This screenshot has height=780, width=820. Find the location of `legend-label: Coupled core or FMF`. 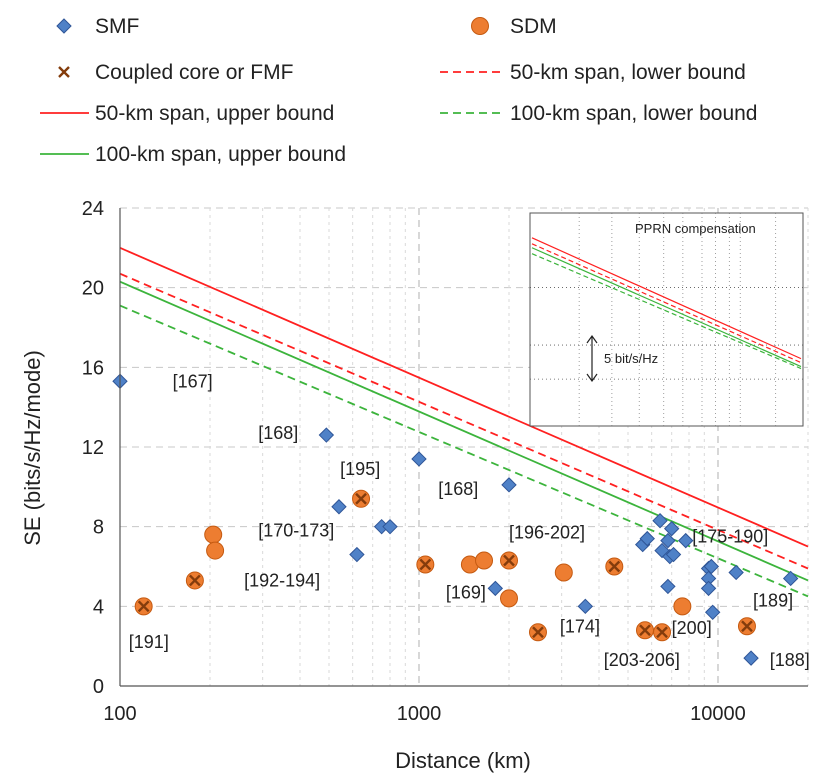

legend-label: Coupled core or FMF is located at coordinates (194, 72).